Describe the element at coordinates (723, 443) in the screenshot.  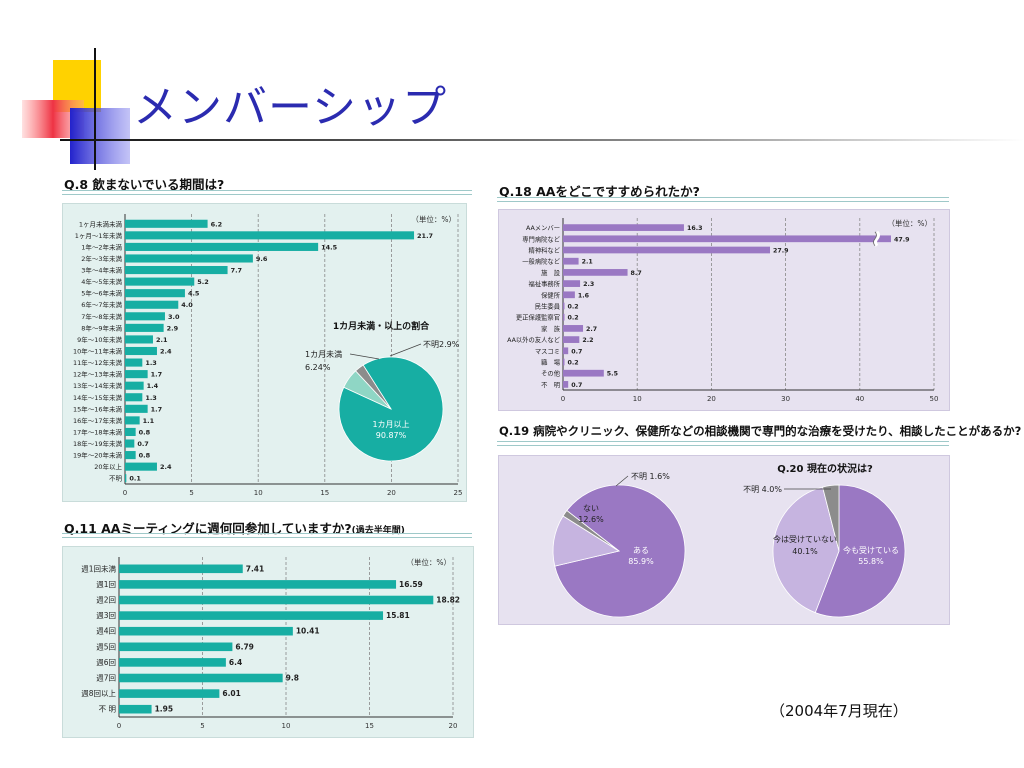
I see `q19-title-rule` at that location.